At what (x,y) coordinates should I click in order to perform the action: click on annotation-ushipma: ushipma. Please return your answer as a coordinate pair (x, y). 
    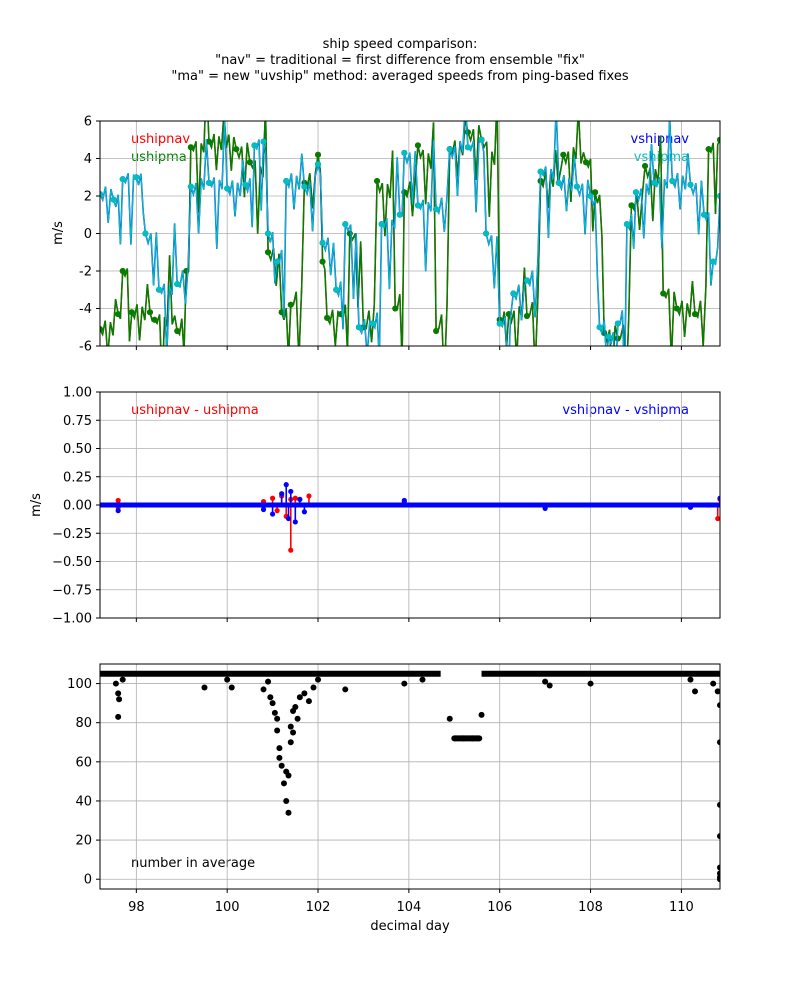
    Looking at the image, I should click on (159, 157).